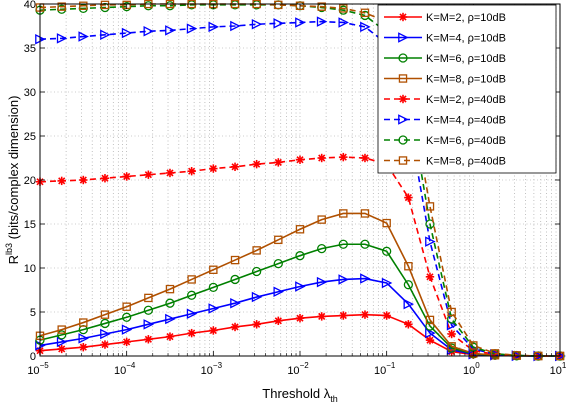 The image size is (569, 413). I want to click on legend-label: K=M=6, ρ=10dB, so click(466, 59).